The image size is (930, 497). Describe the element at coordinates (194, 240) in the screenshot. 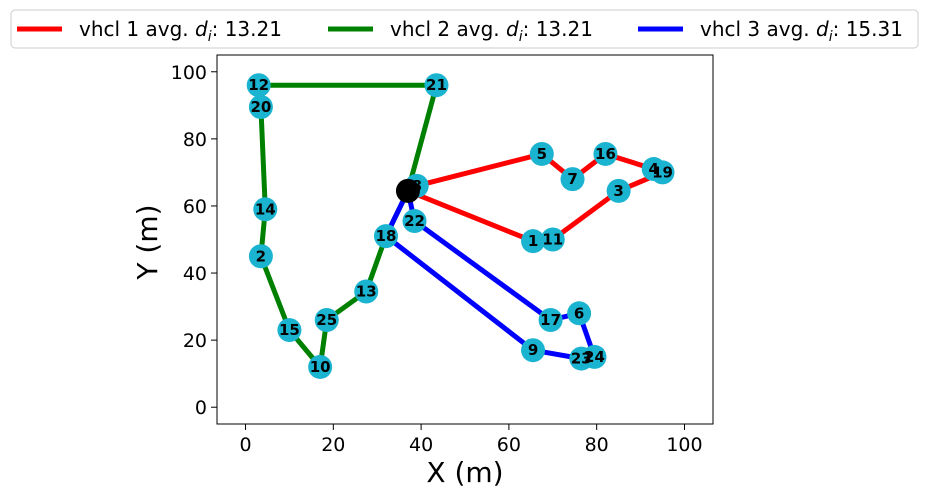

I see `y-axis-ticks: 0 20 40 60 80 100` at that location.